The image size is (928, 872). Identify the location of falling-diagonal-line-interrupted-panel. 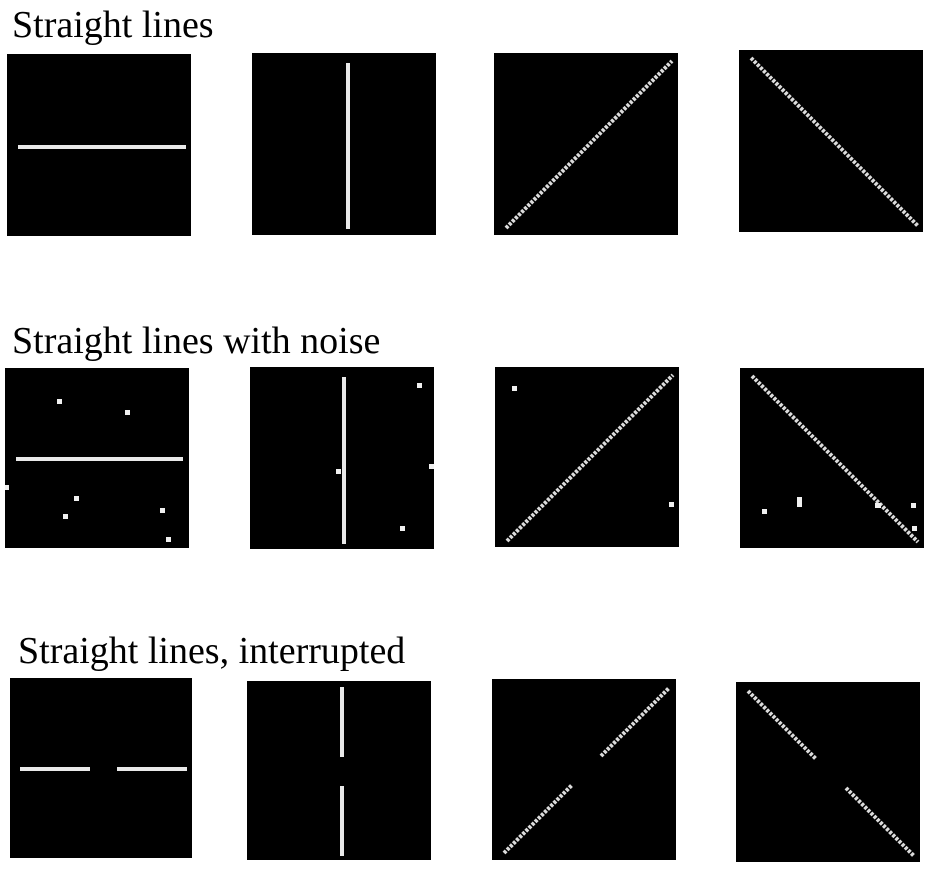
(828, 772).